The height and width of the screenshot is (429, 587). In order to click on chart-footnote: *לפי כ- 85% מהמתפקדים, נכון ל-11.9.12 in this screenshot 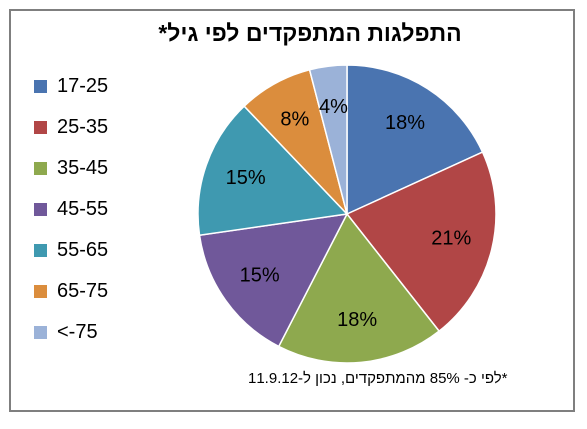, I will do `click(378, 378)`.